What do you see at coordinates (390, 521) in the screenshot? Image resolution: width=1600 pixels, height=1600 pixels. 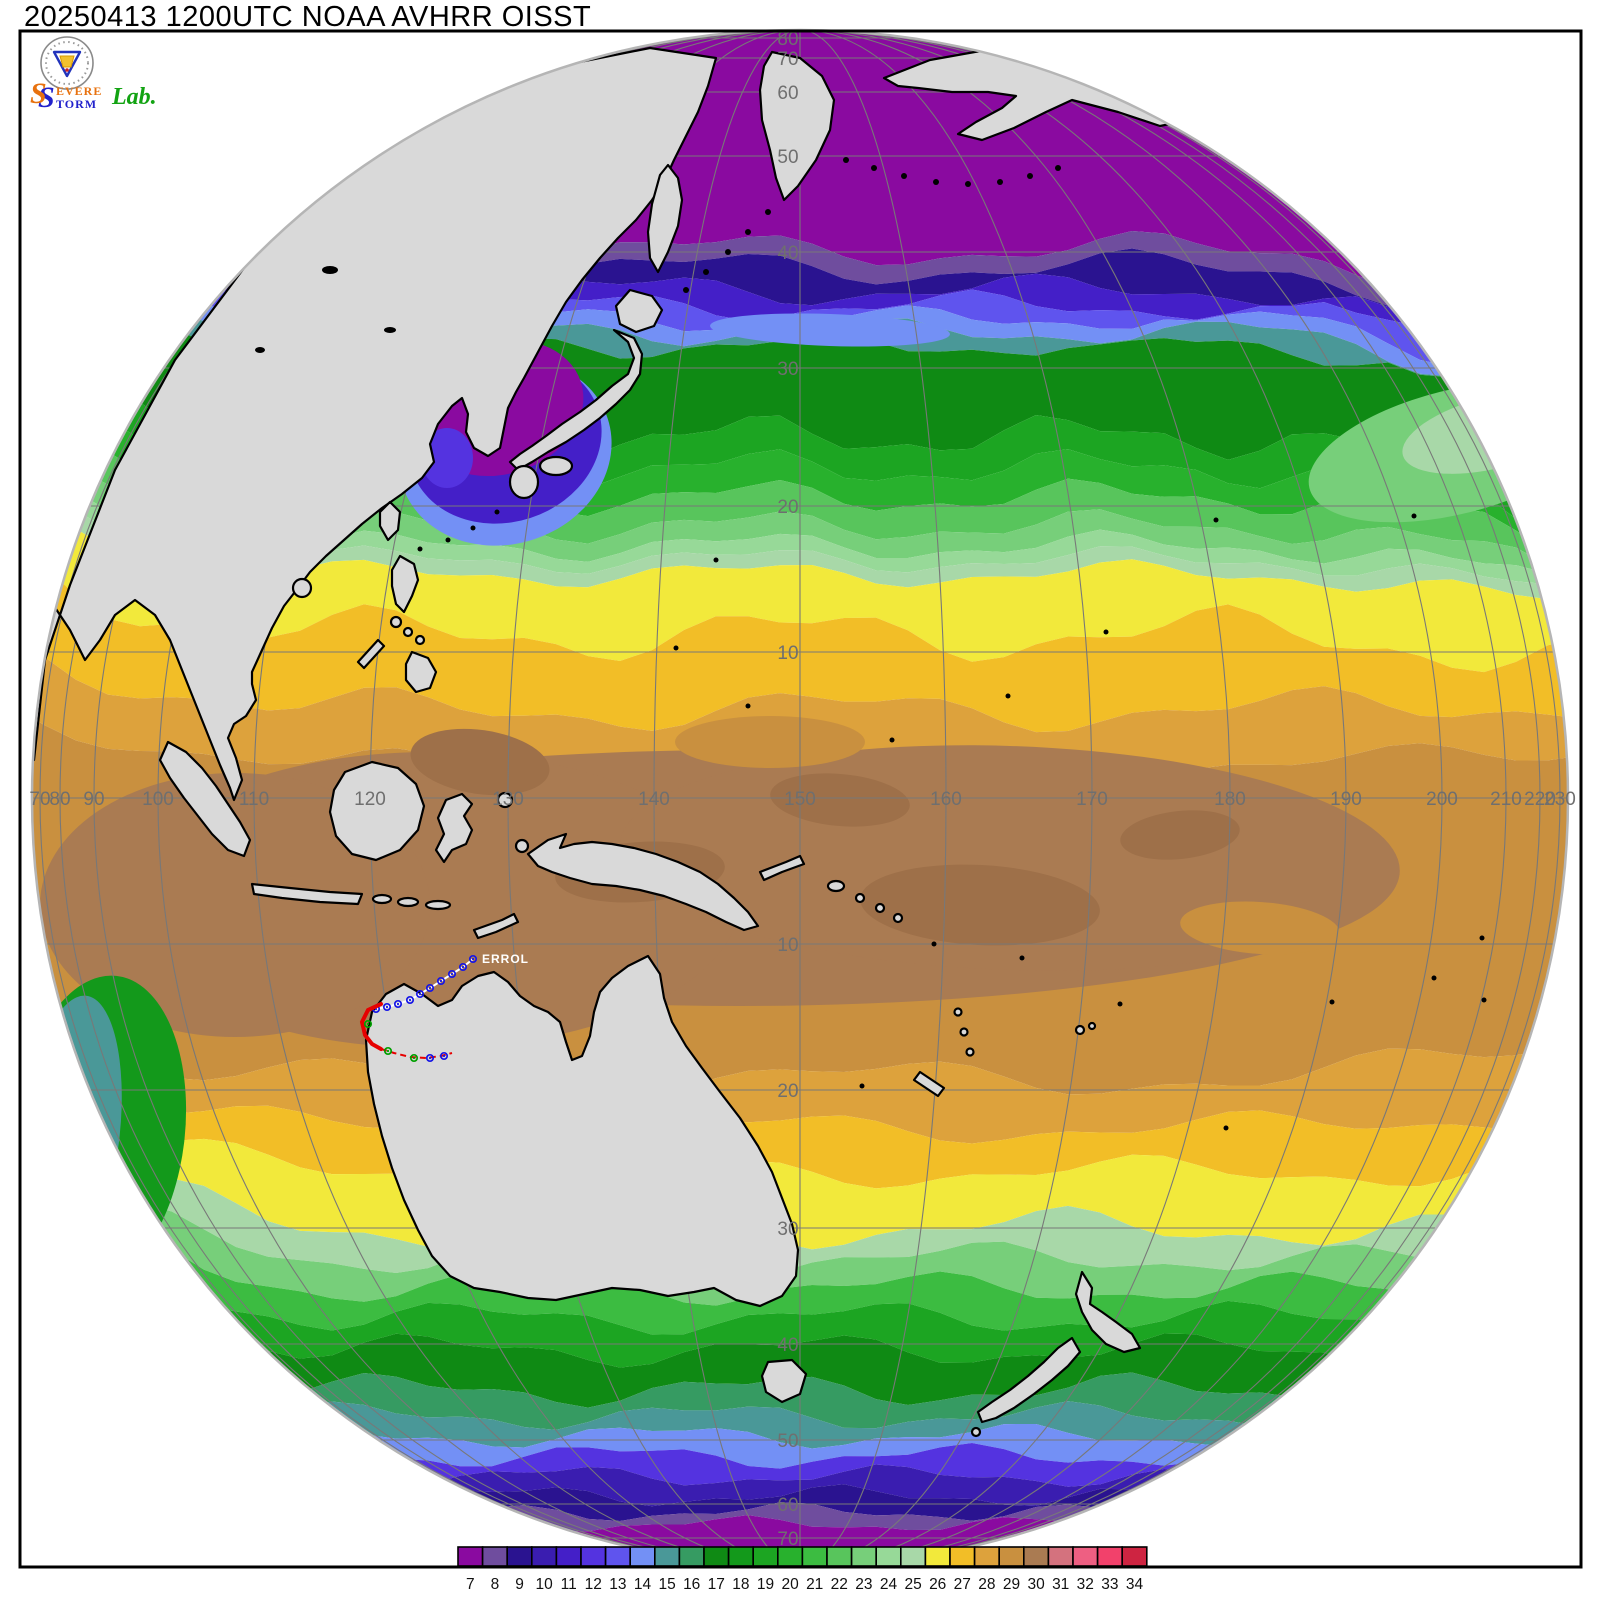 I see `land-taiwan` at bounding box center [390, 521].